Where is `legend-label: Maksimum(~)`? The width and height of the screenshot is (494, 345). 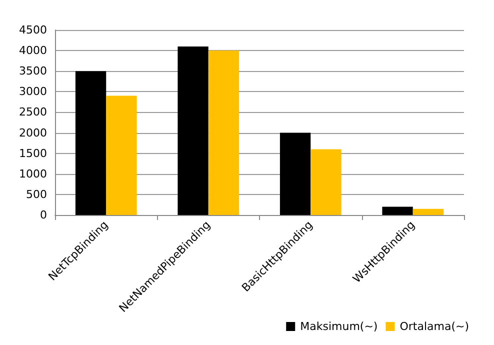
legend-label: Maksimum(~) is located at coordinates (339, 326).